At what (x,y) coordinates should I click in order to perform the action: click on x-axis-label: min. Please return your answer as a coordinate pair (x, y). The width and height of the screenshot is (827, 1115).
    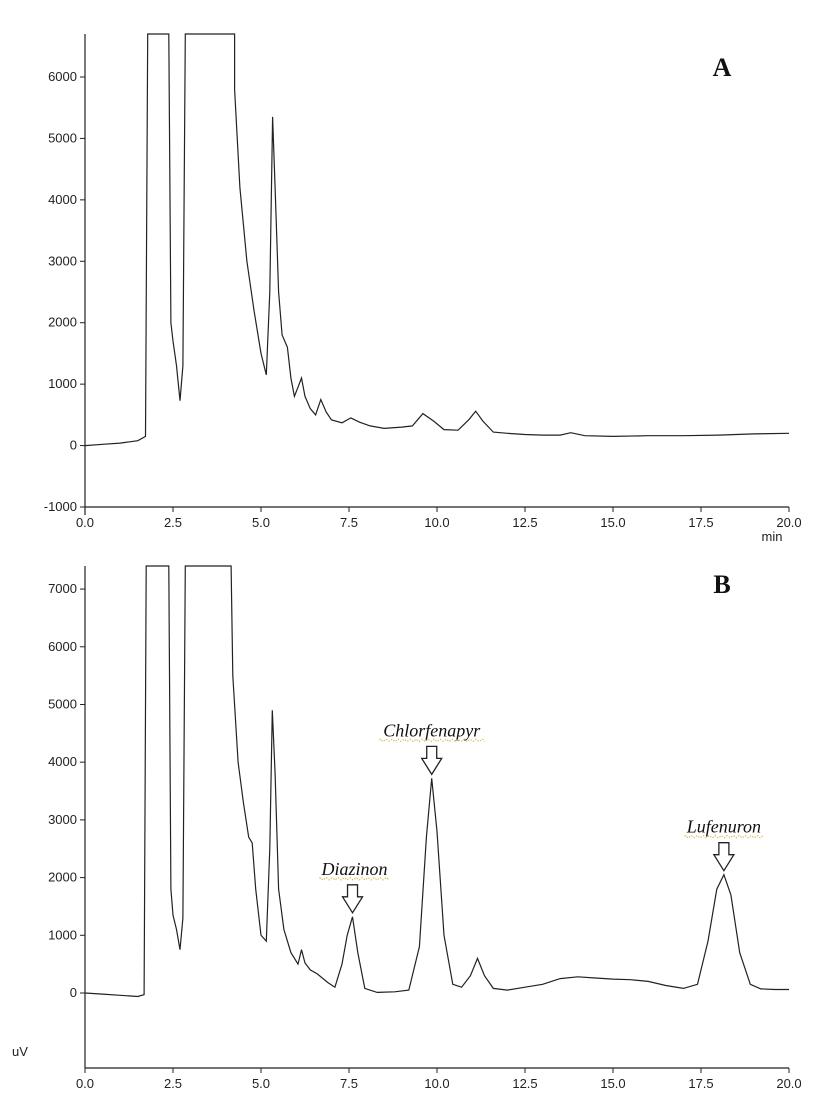
    Looking at the image, I should click on (772, 536).